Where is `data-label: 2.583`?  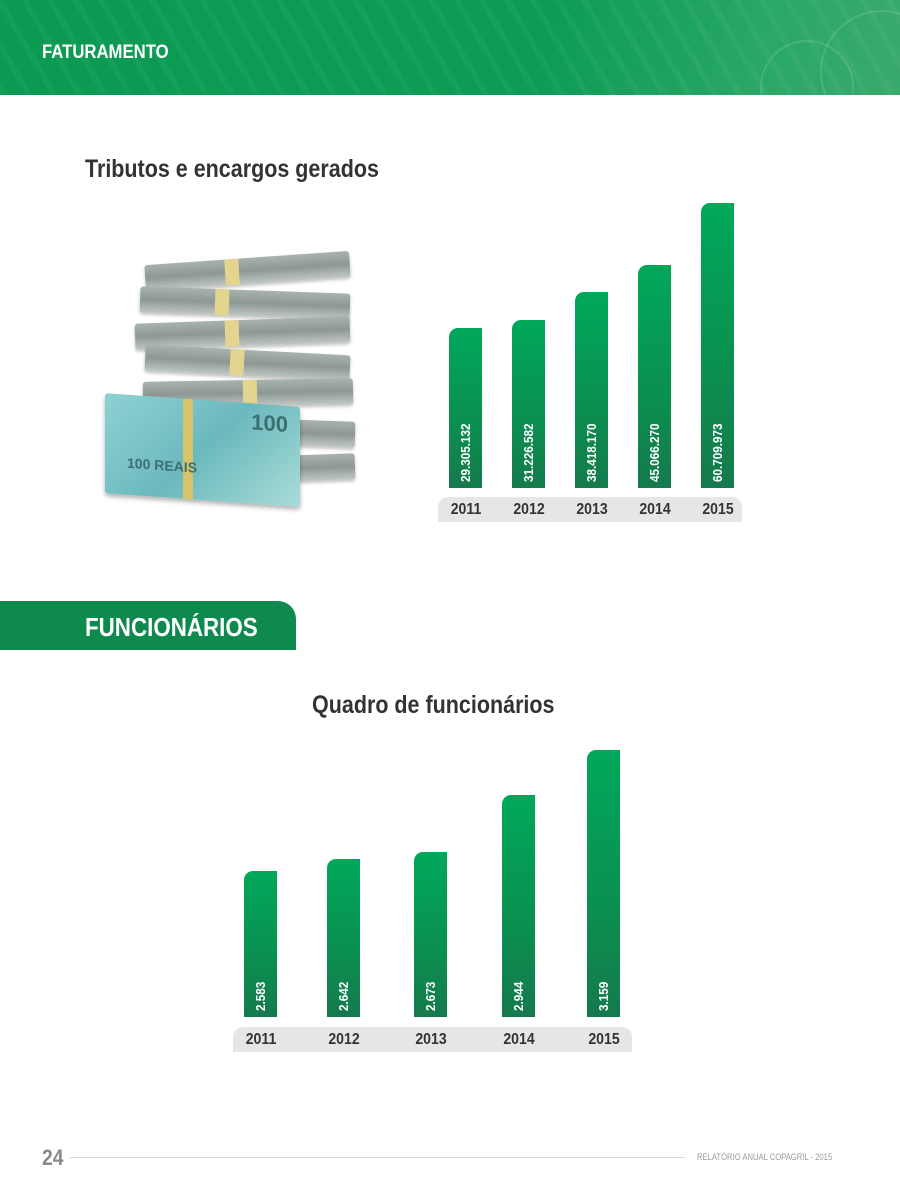 data-label: 2.583 is located at coordinates (260, 996).